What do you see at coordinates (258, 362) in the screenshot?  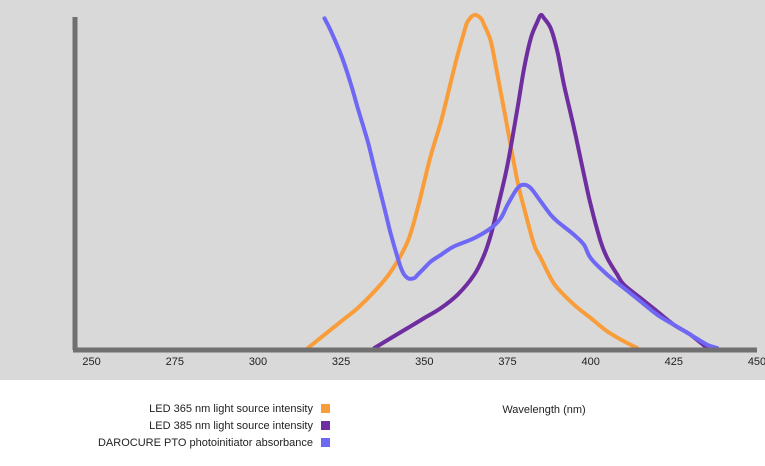 I see `x-tick-label: 300` at bounding box center [258, 362].